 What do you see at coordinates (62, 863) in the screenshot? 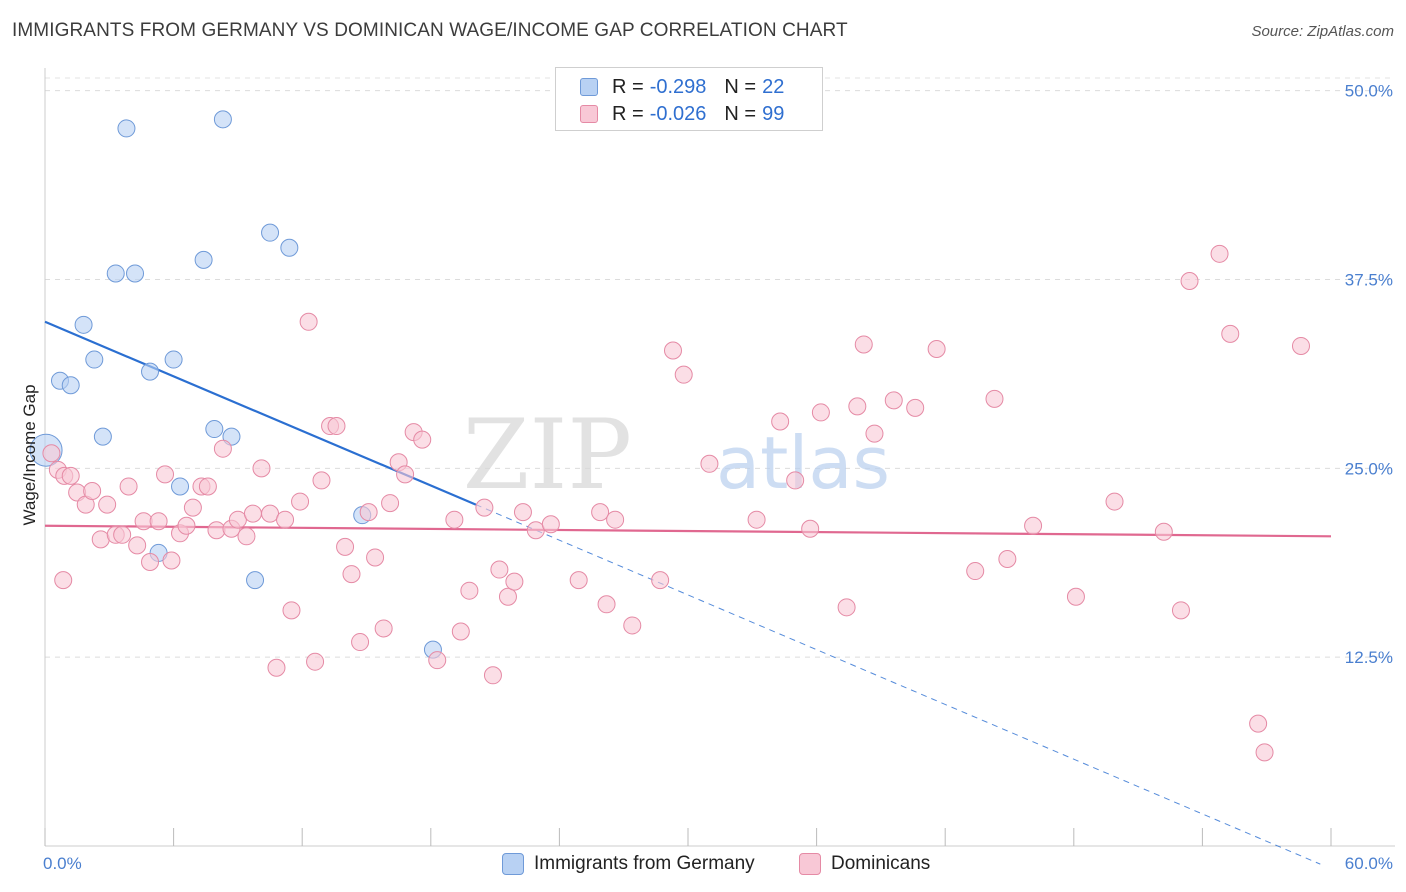
I see `x-tick-label: 0.0%` at bounding box center [62, 863].